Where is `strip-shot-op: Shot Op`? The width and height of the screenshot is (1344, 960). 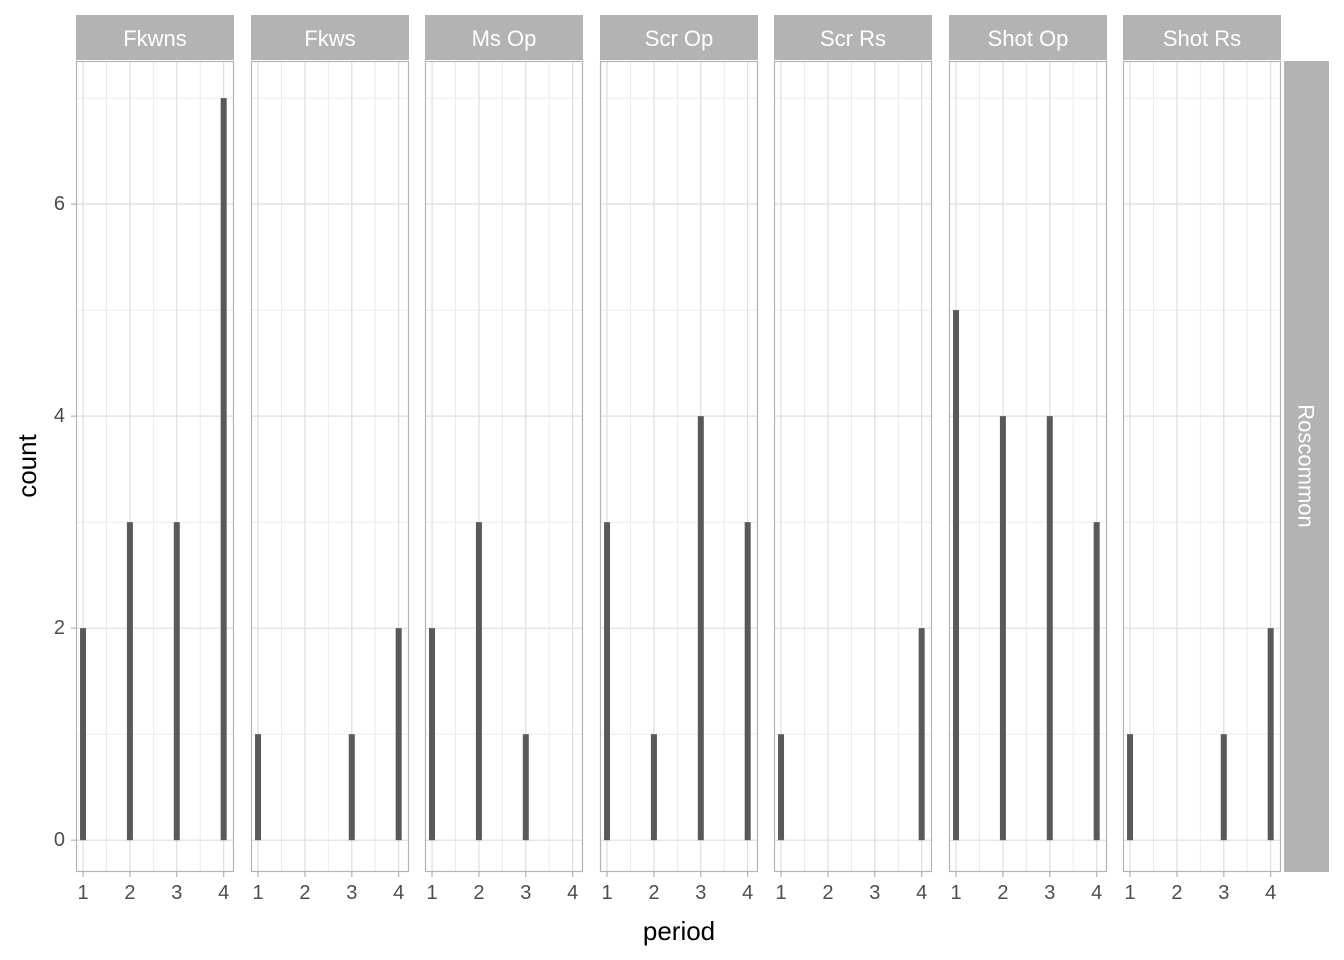 strip-shot-op: Shot Op is located at coordinates (1028, 37).